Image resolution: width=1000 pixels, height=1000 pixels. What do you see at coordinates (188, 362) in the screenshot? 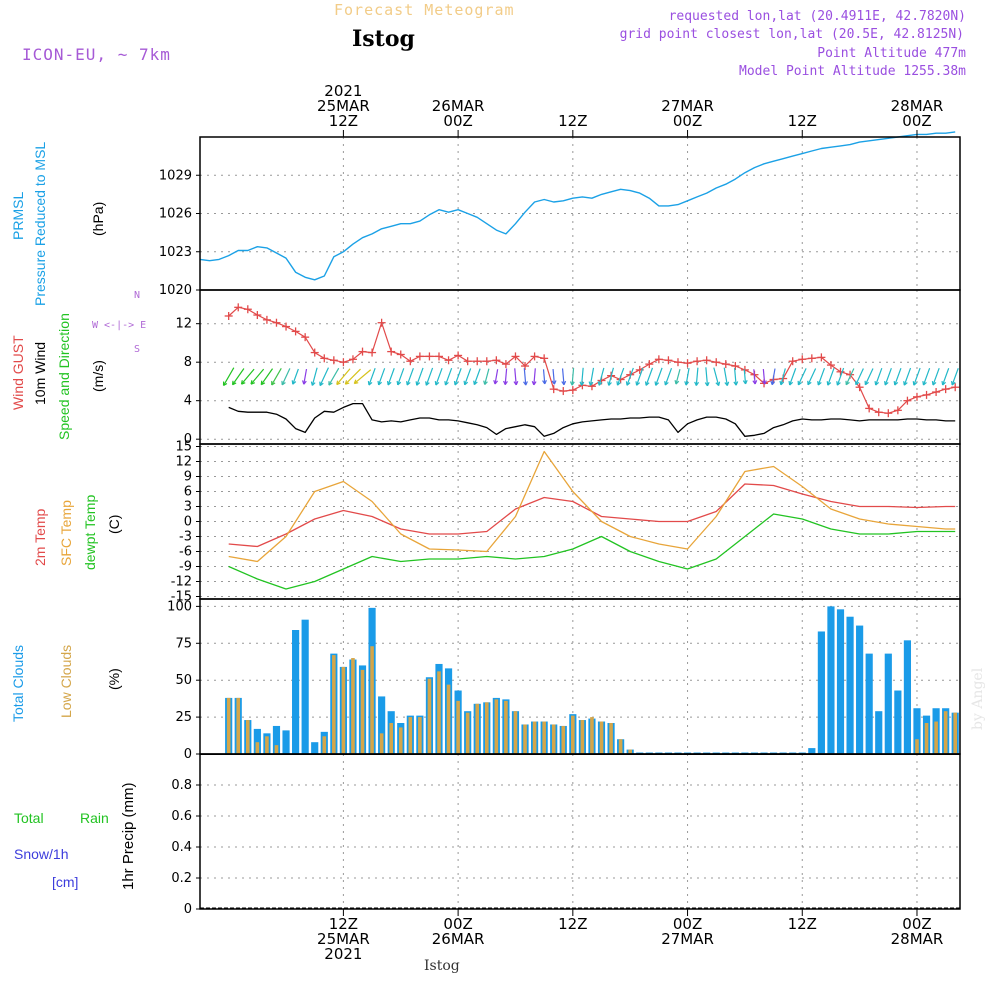
I see `y-tick-label: 8` at bounding box center [188, 362].